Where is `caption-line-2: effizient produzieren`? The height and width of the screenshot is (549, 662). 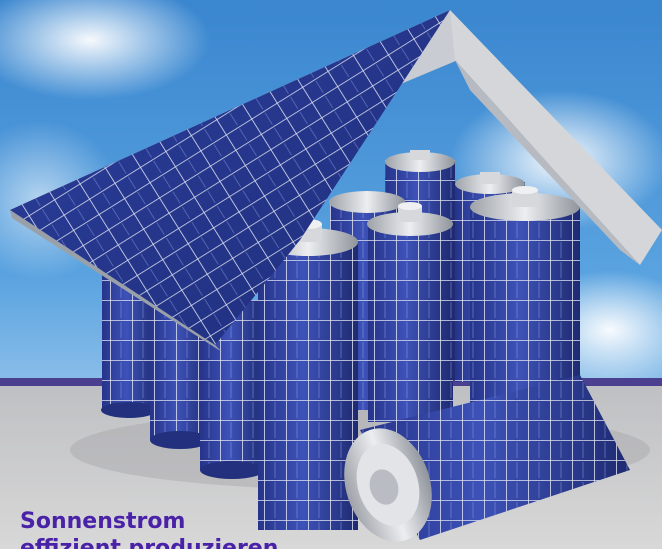 caption-line-2: effizient produzieren is located at coordinates (149, 542).